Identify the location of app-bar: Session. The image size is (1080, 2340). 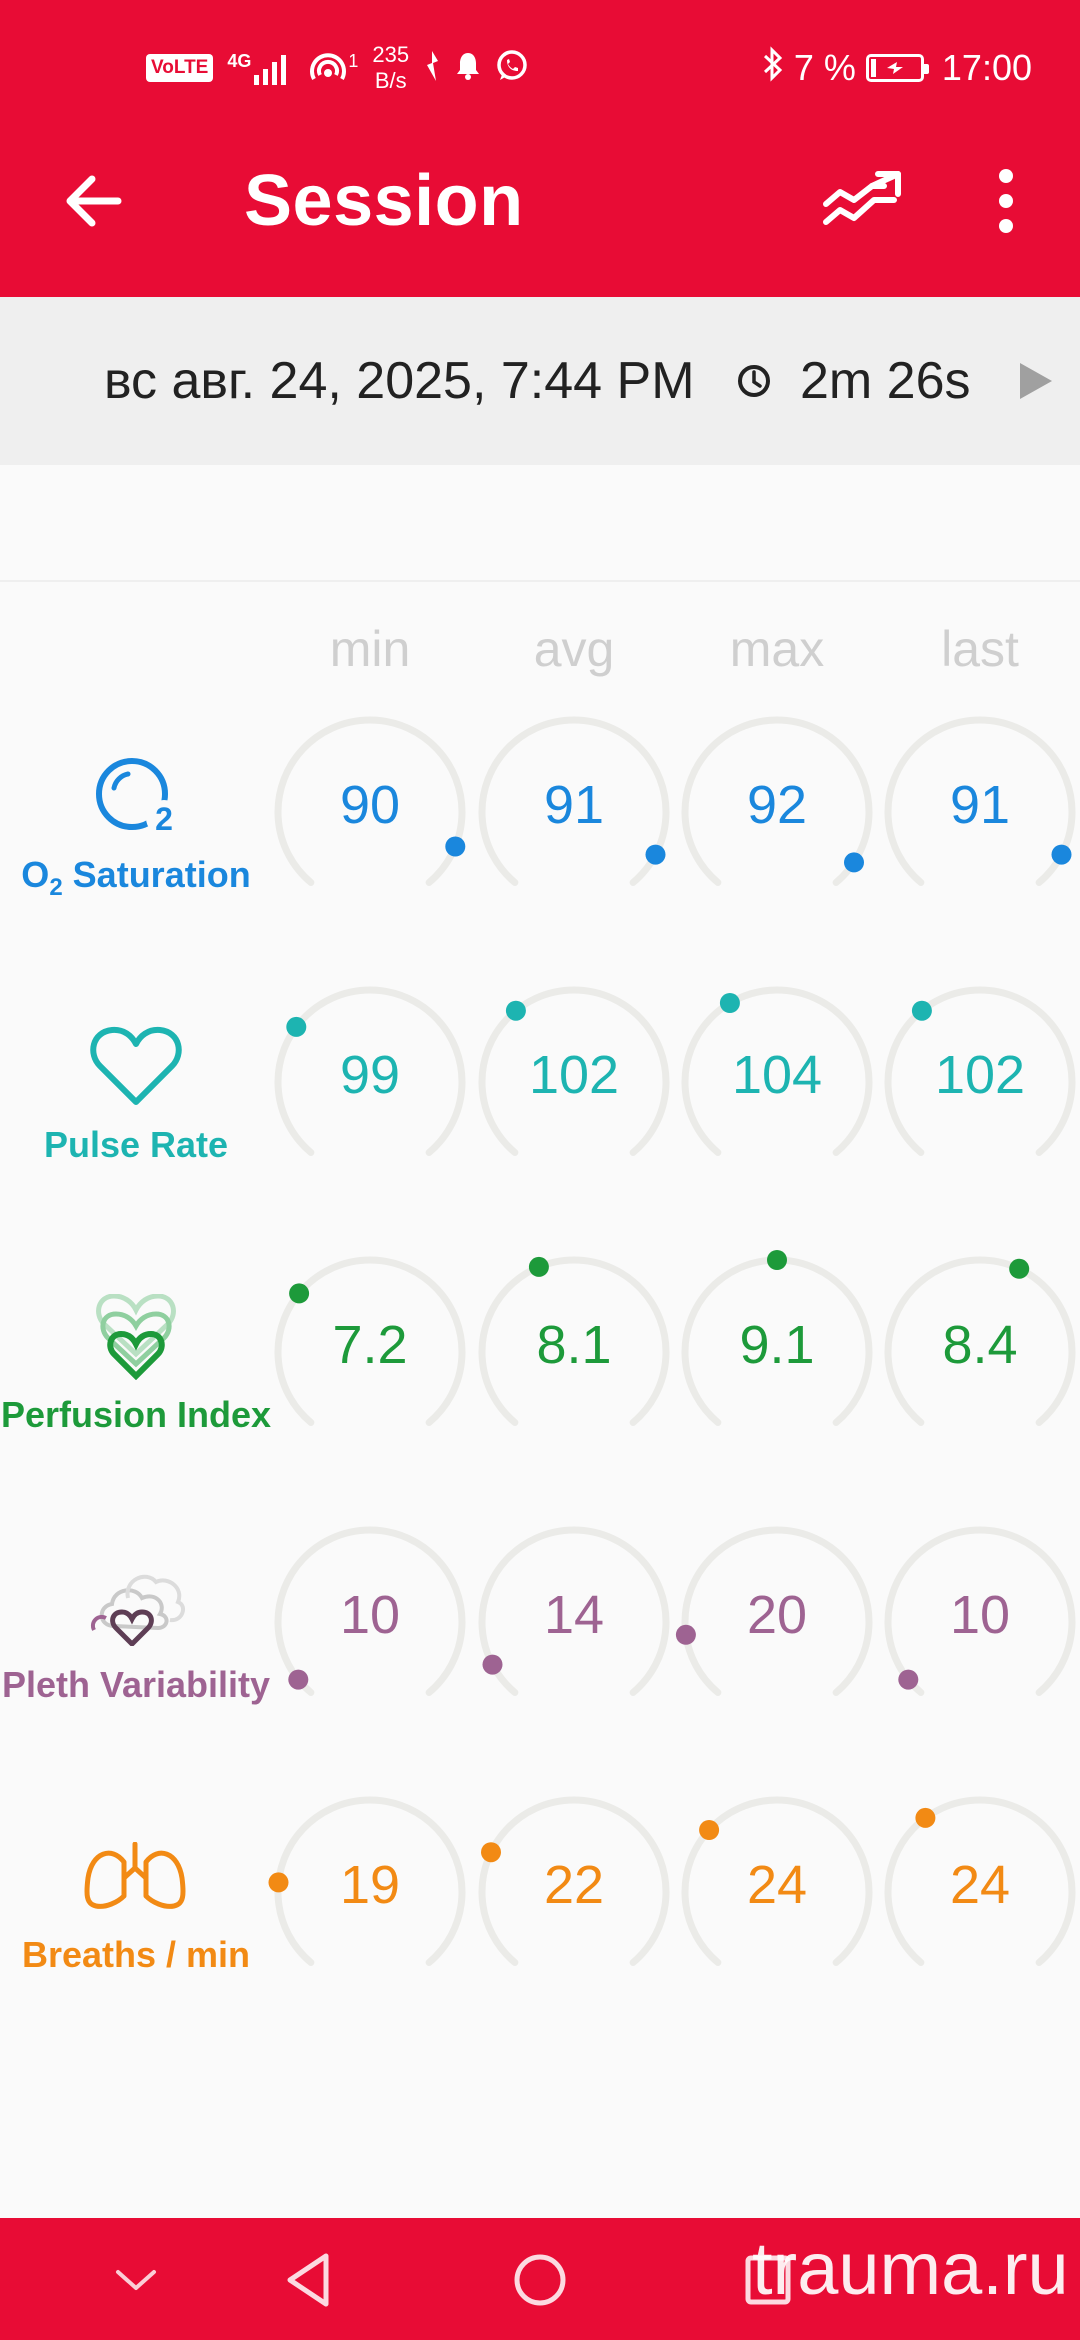
(540, 215).